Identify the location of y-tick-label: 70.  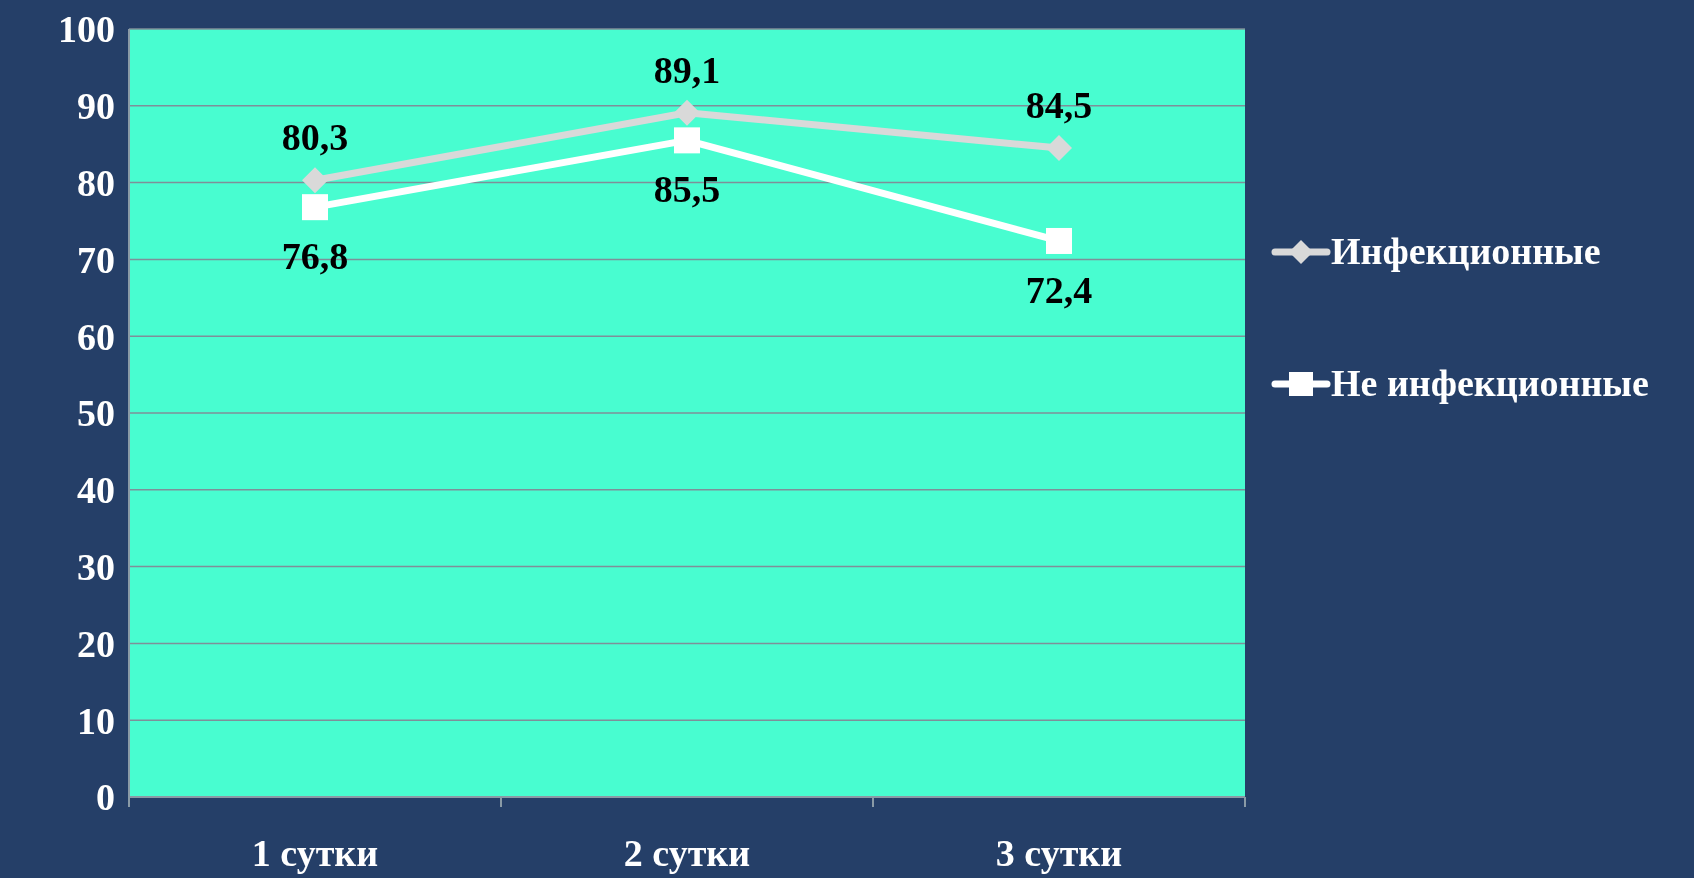
(96, 259).